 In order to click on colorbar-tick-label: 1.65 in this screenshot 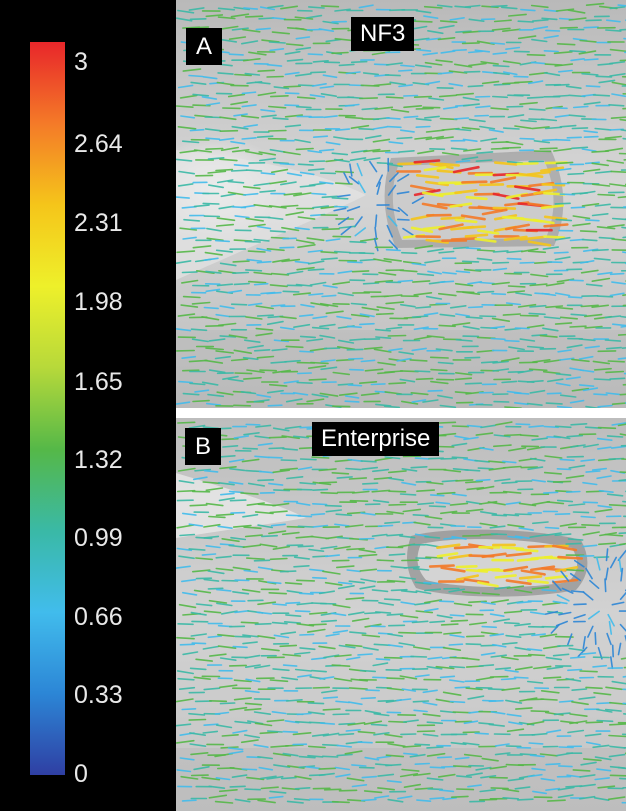, I will do `click(98, 382)`.